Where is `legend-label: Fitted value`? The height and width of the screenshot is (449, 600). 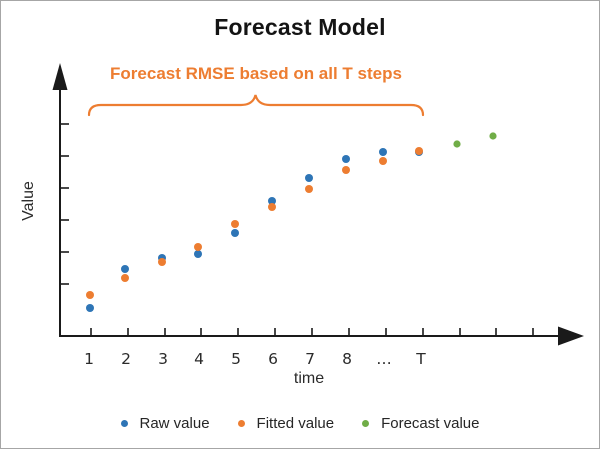 legend-label: Fitted value is located at coordinates (295, 423).